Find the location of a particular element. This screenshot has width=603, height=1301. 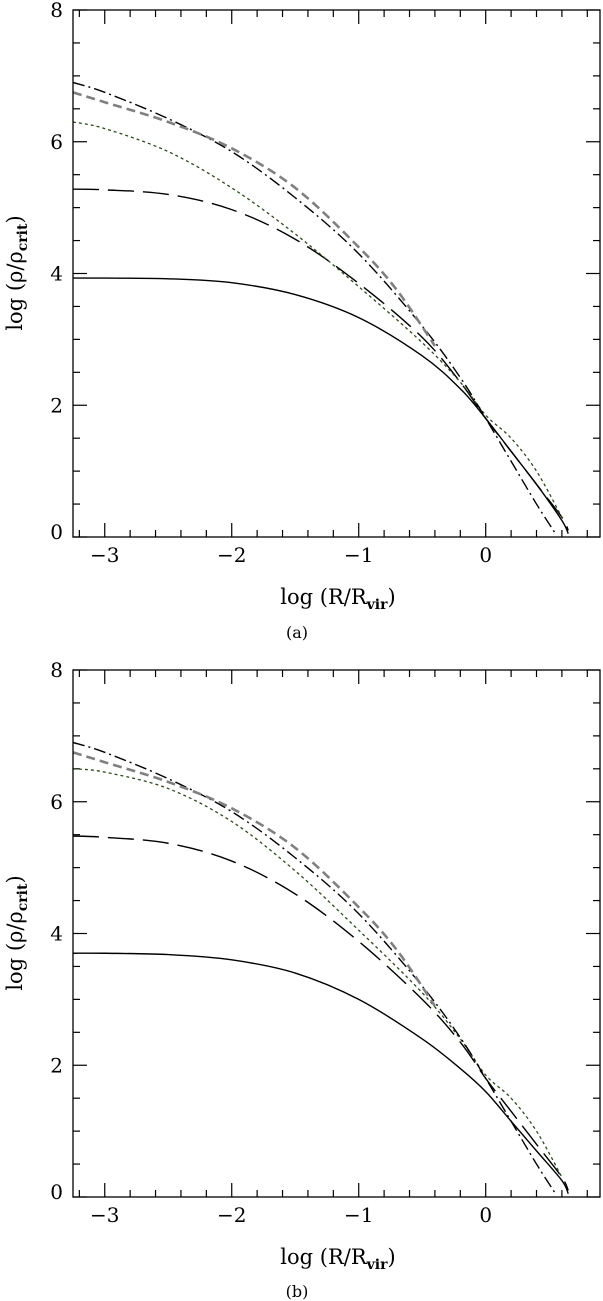

panel-b-y-axis-label: log (ρ/ρcrit) is located at coordinates (17, 932).